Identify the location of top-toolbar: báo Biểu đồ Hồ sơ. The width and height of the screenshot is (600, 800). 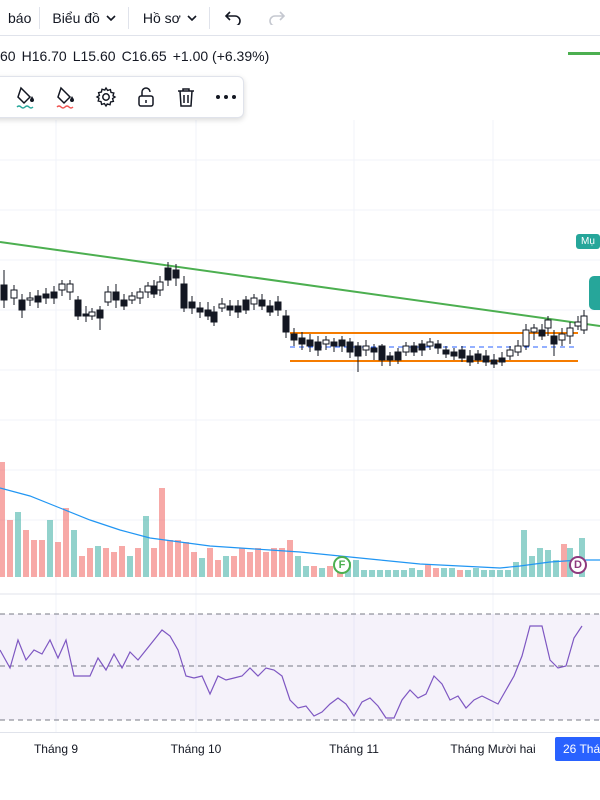
(300, 18).